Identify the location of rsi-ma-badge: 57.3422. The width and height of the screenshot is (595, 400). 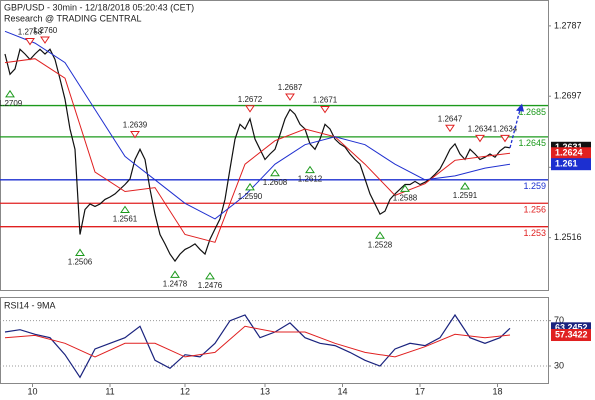
(571, 334).